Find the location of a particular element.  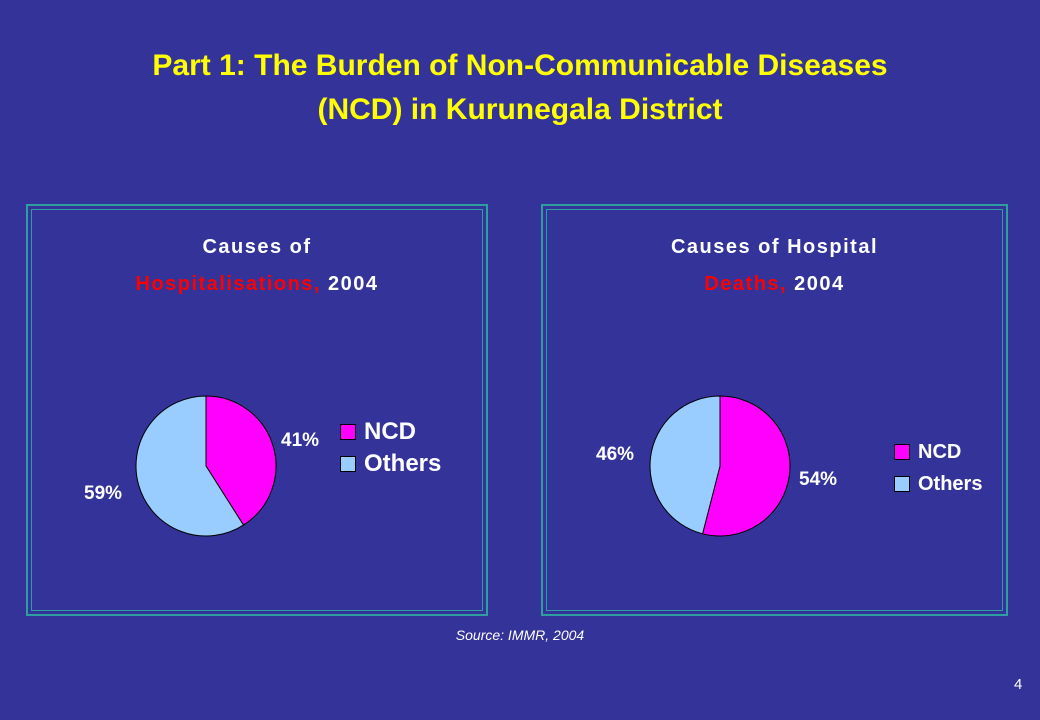

slice-label-others: 46% is located at coordinates (615, 454).